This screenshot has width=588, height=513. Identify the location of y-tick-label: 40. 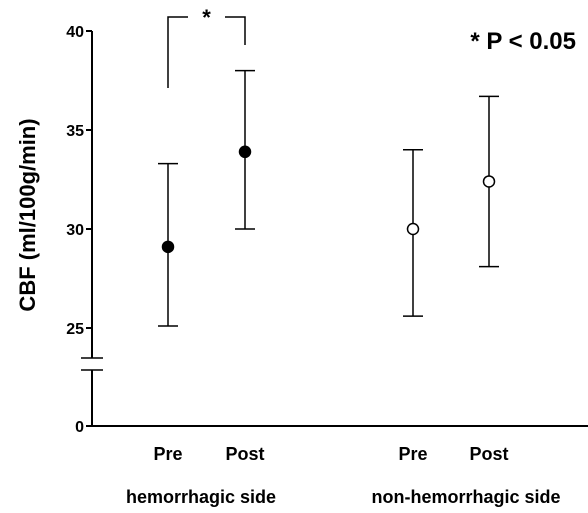
(75, 32).